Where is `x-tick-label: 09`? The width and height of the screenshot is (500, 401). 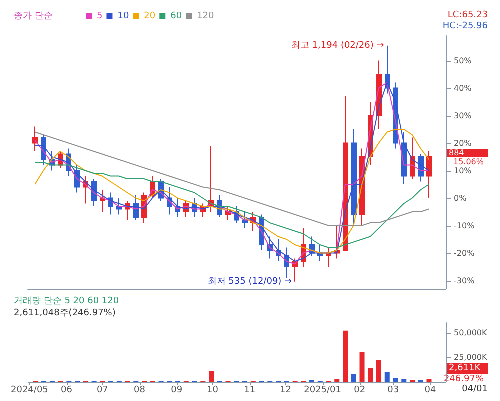
x-tick-label: 09 is located at coordinates (177, 391).